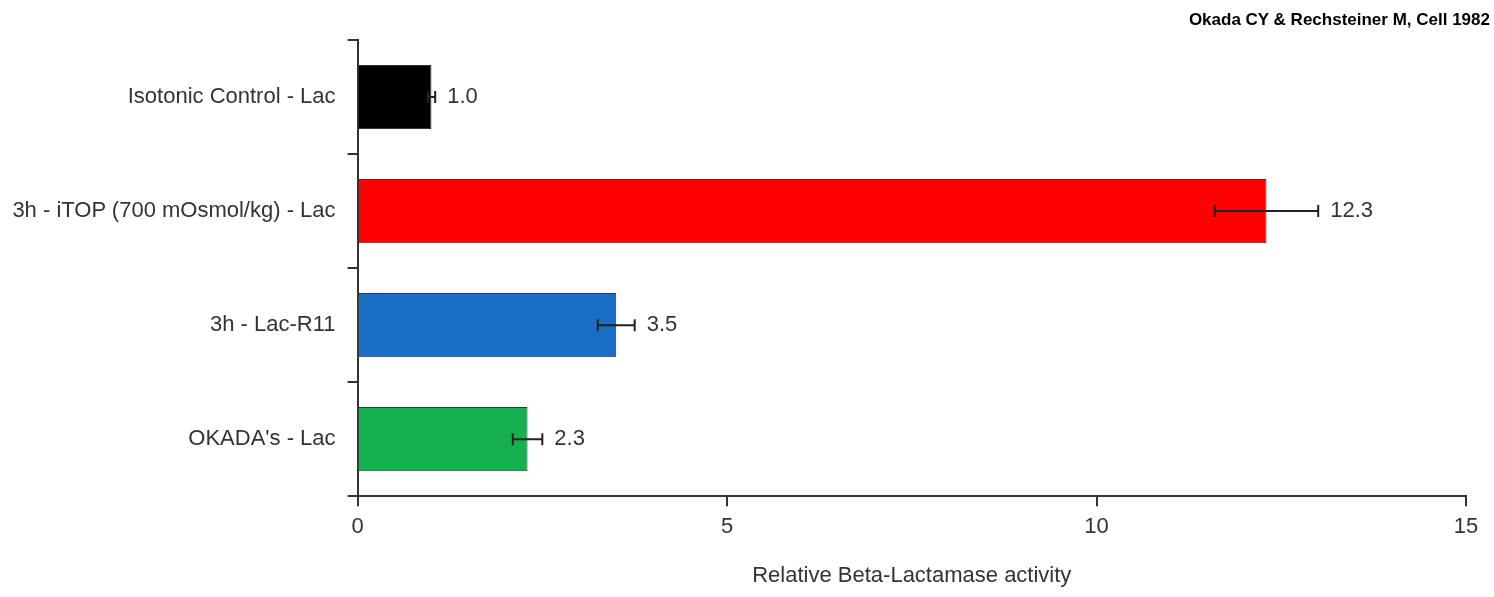 Image resolution: width=1494 pixels, height=597 pixels. What do you see at coordinates (262, 438) in the screenshot?
I see `y-tick-label: OKADA's - Lac` at bounding box center [262, 438].